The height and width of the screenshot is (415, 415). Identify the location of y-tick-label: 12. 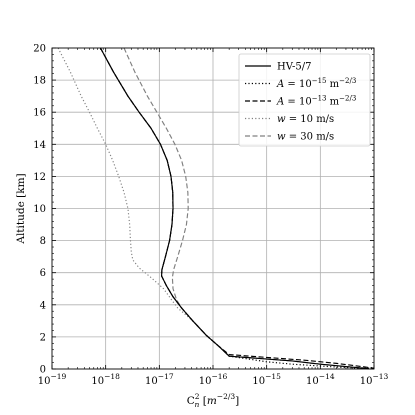
(39, 177).